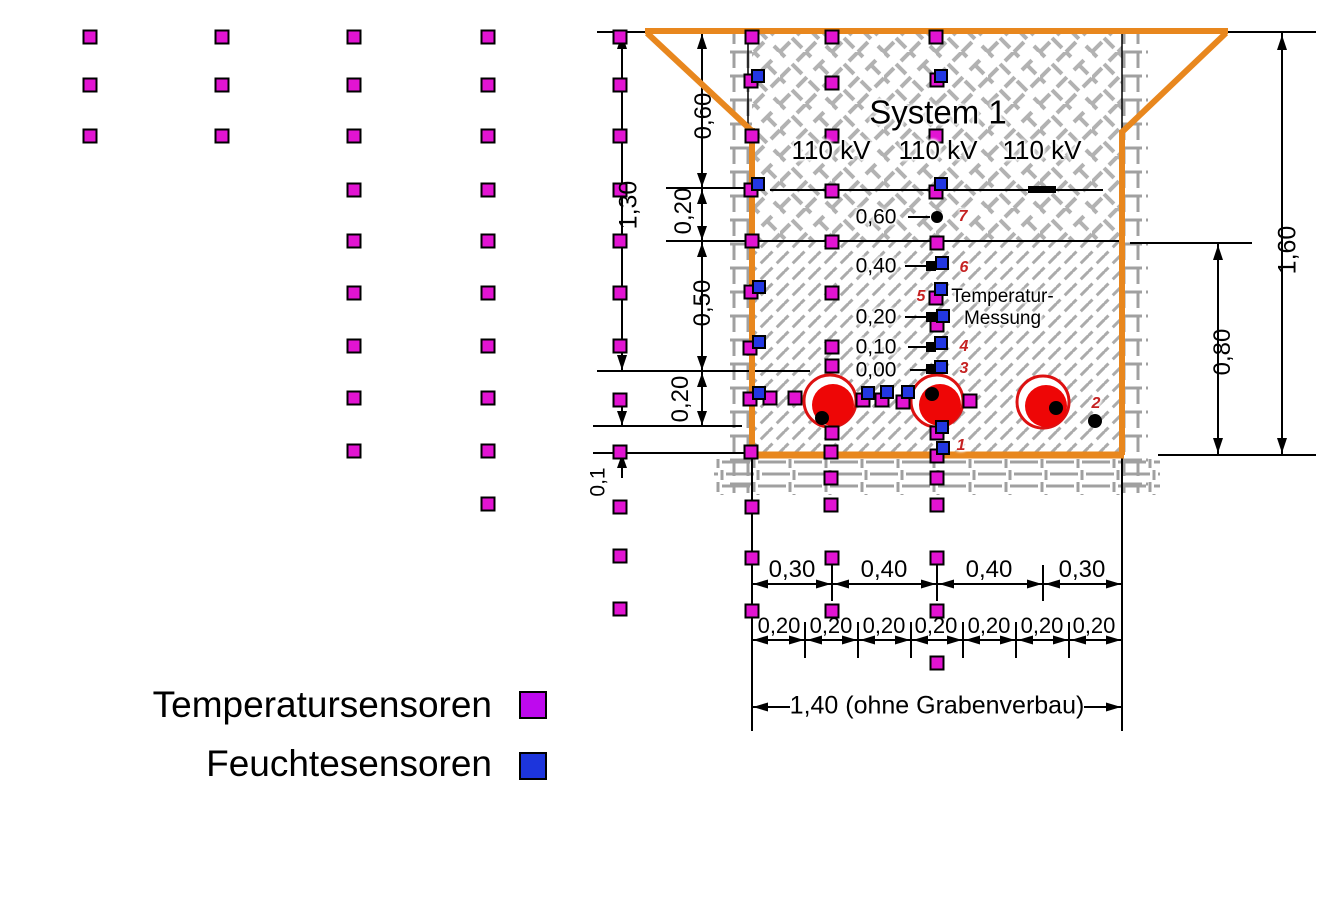  Describe the element at coordinates (1042, 189) in the screenshot. I see `cable-marker-dash` at that location.